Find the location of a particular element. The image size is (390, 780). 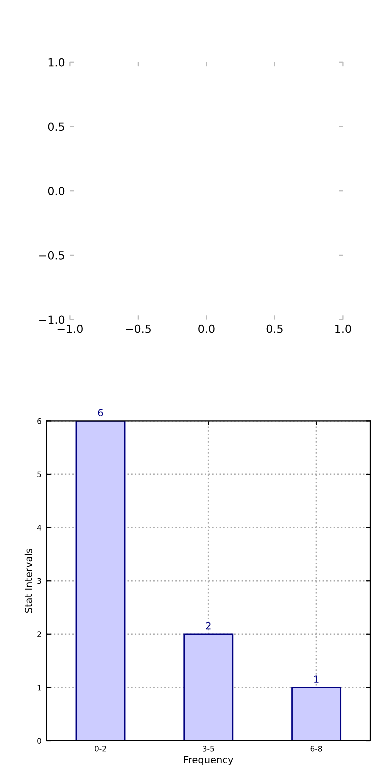

y-axis-title: Stat Intervals is located at coordinates (28, 581).